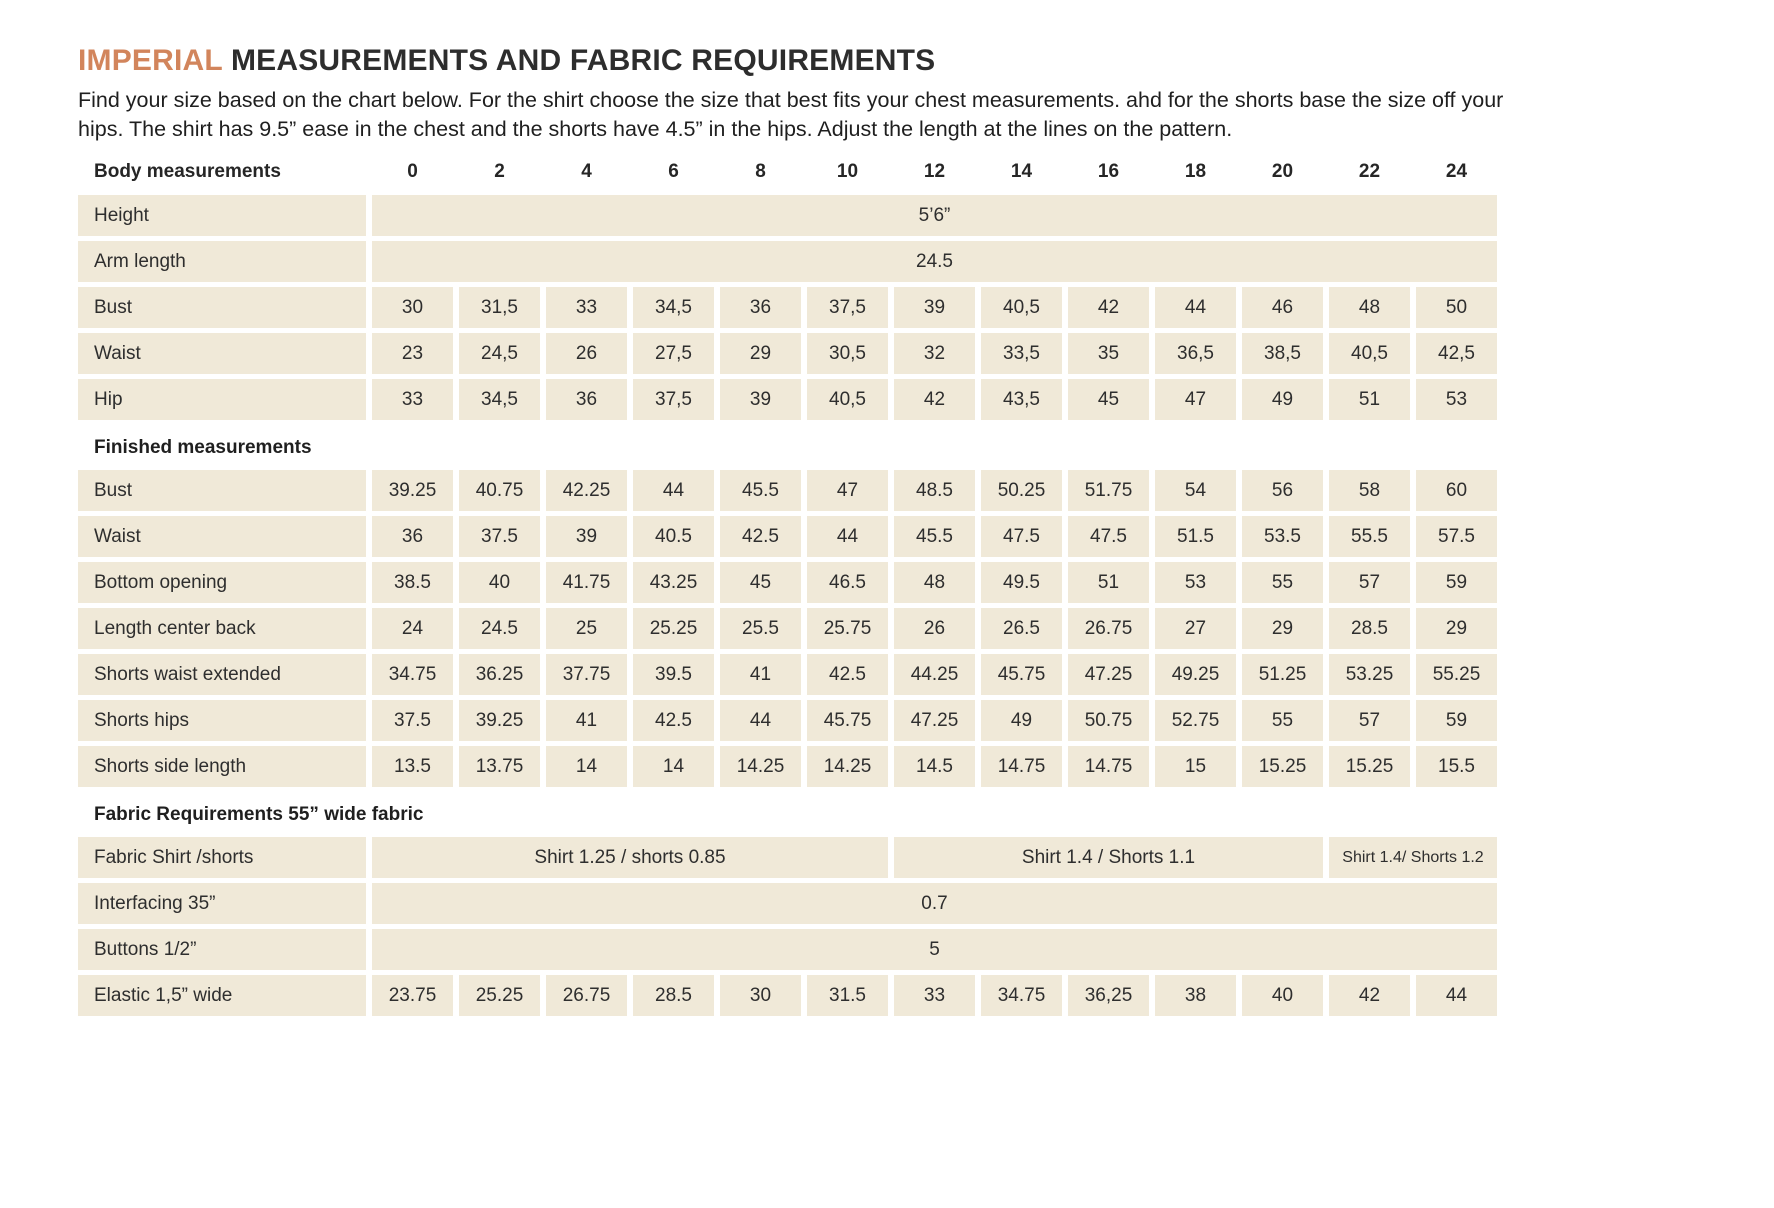 The image size is (1774, 1208). I want to click on size-header-cell: 0, so click(412, 172).